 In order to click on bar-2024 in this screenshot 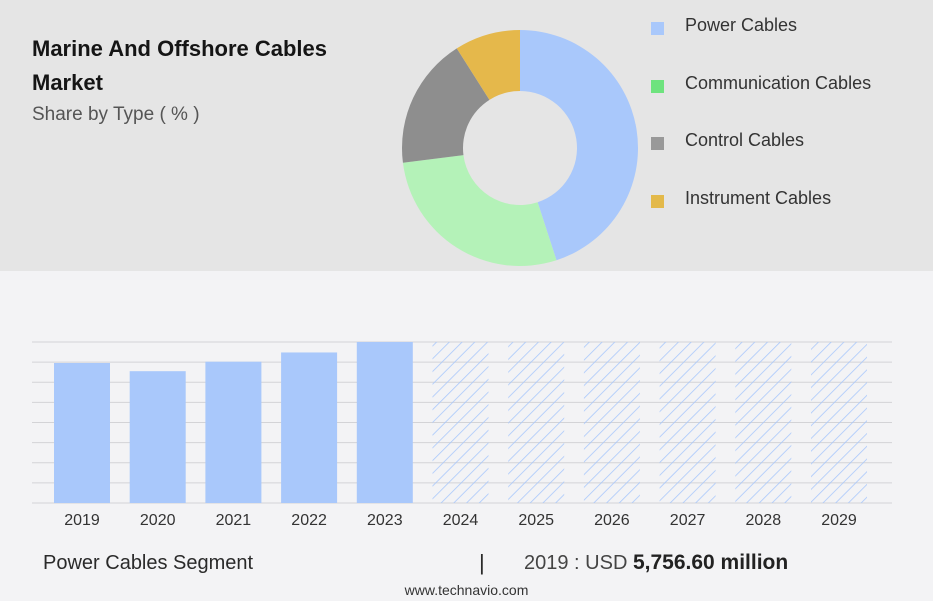, I will do `click(460, 422)`.